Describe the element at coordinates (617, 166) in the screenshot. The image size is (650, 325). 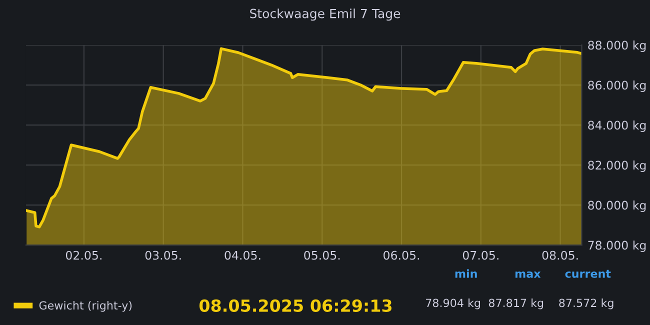
I see `y-tick-label: 82.000 kg` at that location.